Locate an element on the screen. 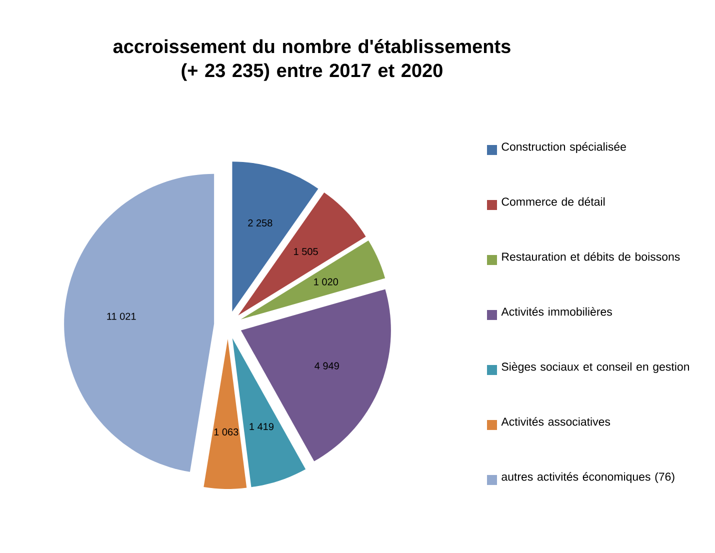  data-label: 1 020 is located at coordinates (326, 282).